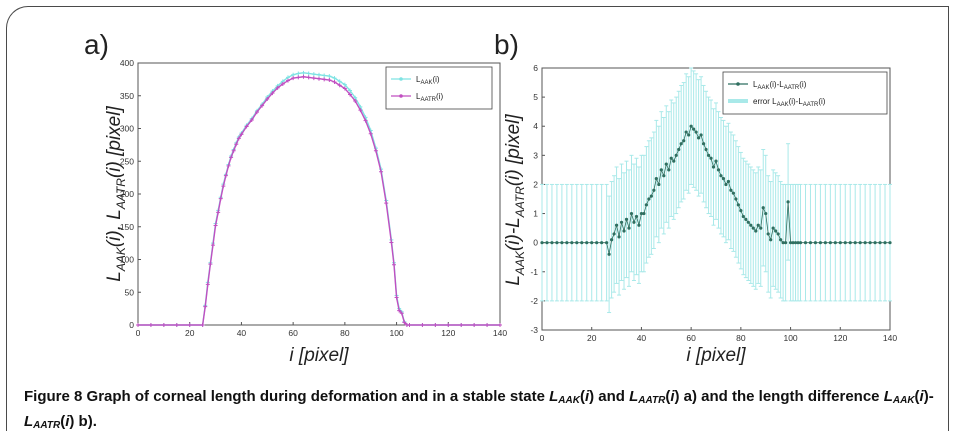 The height and width of the screenshot is (436, 955). Describe the element at coordinates (127, 260) in the screenshot. I see `panel-a-ytick-label: 100` at that location.